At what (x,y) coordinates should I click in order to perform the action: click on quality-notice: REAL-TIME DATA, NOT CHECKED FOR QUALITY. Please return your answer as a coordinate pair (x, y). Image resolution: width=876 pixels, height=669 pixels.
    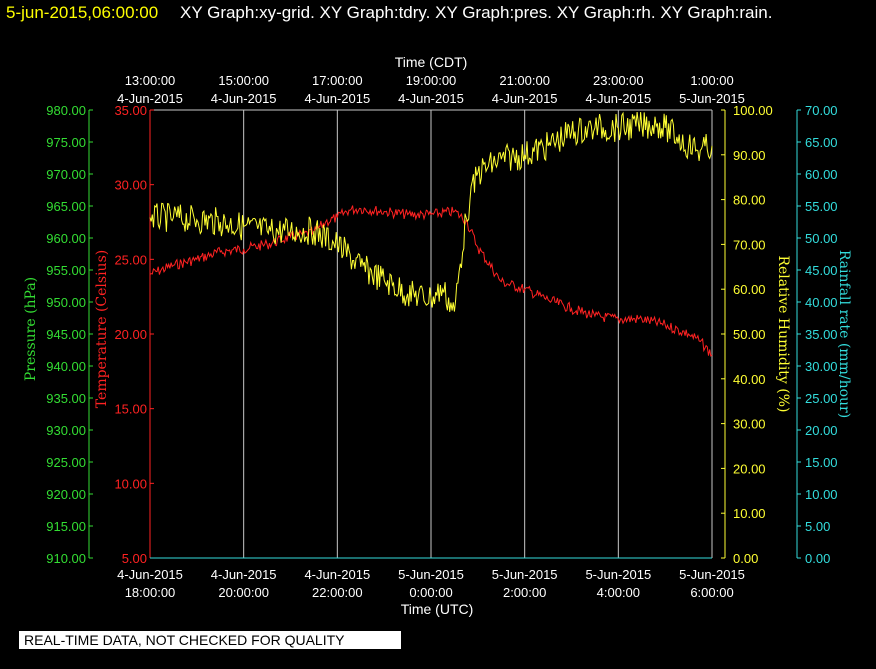
    Looking at the image, I should click on (210, 640).